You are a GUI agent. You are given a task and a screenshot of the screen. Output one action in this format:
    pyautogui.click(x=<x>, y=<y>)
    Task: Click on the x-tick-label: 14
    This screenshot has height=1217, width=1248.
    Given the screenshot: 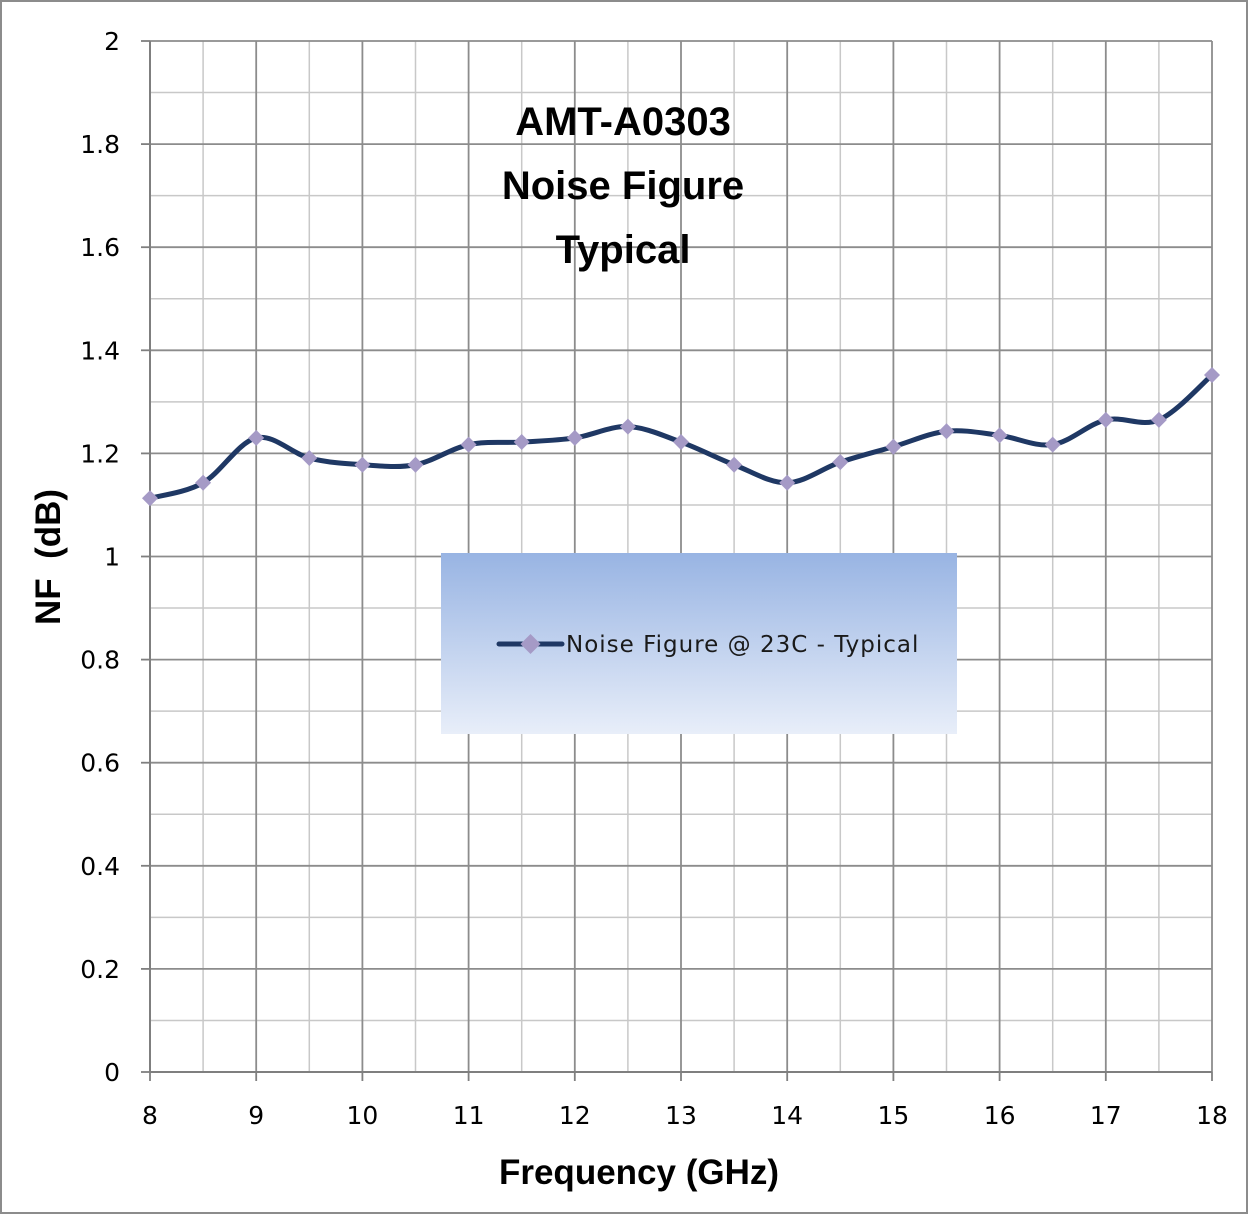 What is the action you would take?
    pyautogui.click(x=787, y=1115)
    